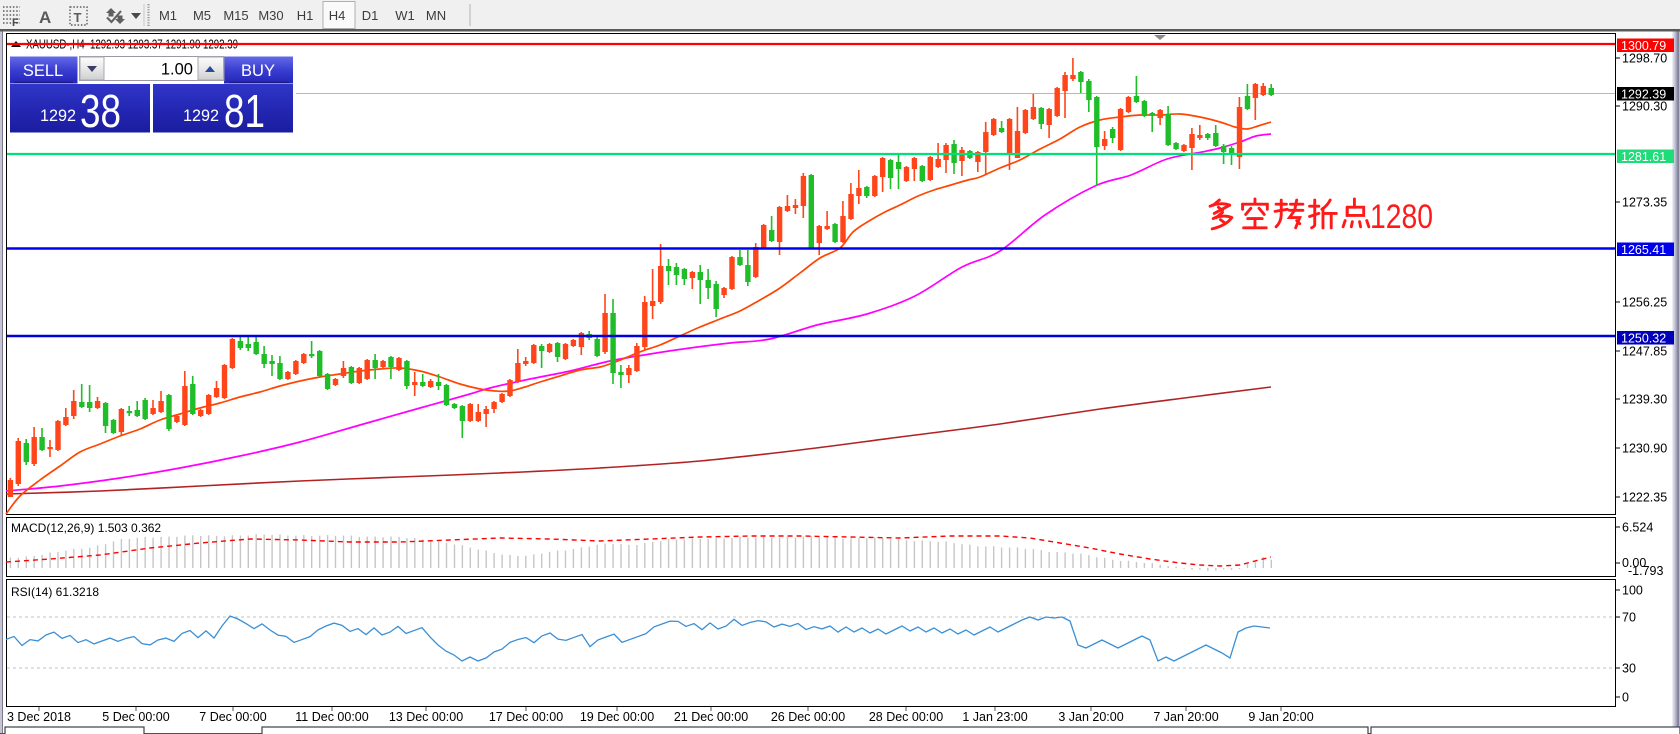 The height and width of the screenshot is (734, 1680). I want to click on svg-text: 1265.41, so click(1643, 250).